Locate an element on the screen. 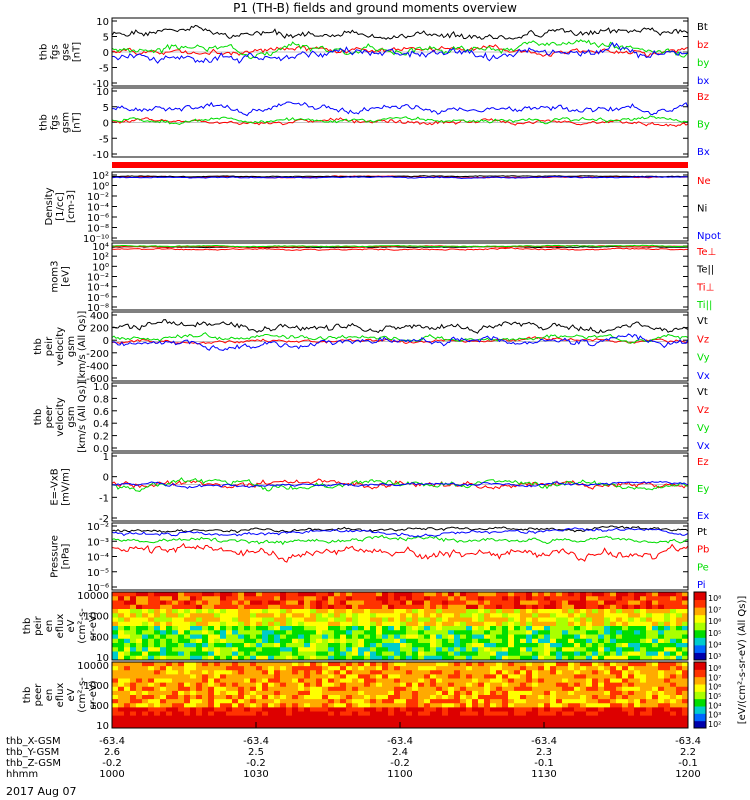  colorbar-tick: 10³ is located at coordinates (714, 656).